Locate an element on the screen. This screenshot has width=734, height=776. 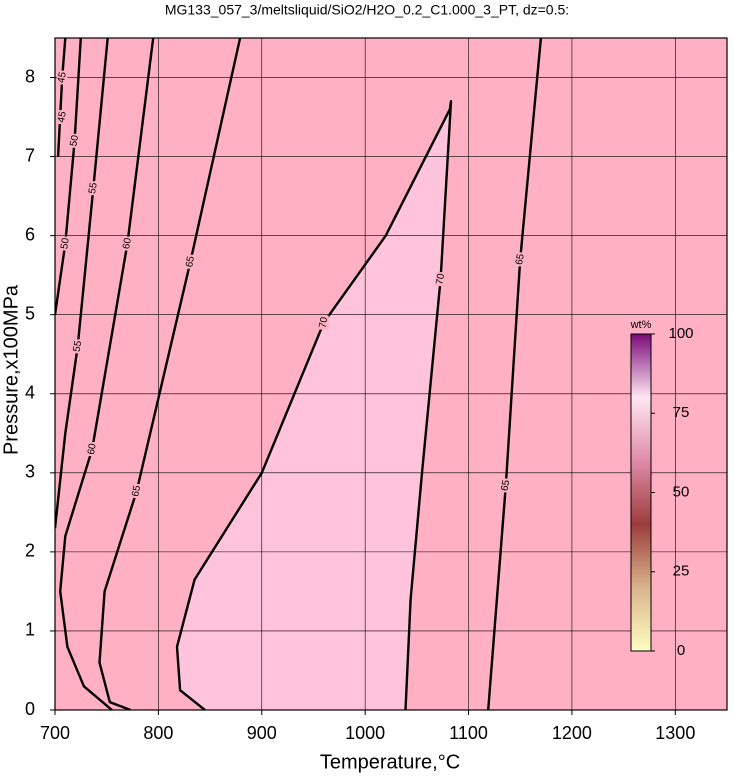
x-axis-label: Temperature,°C is located at coordinates (390, 762).